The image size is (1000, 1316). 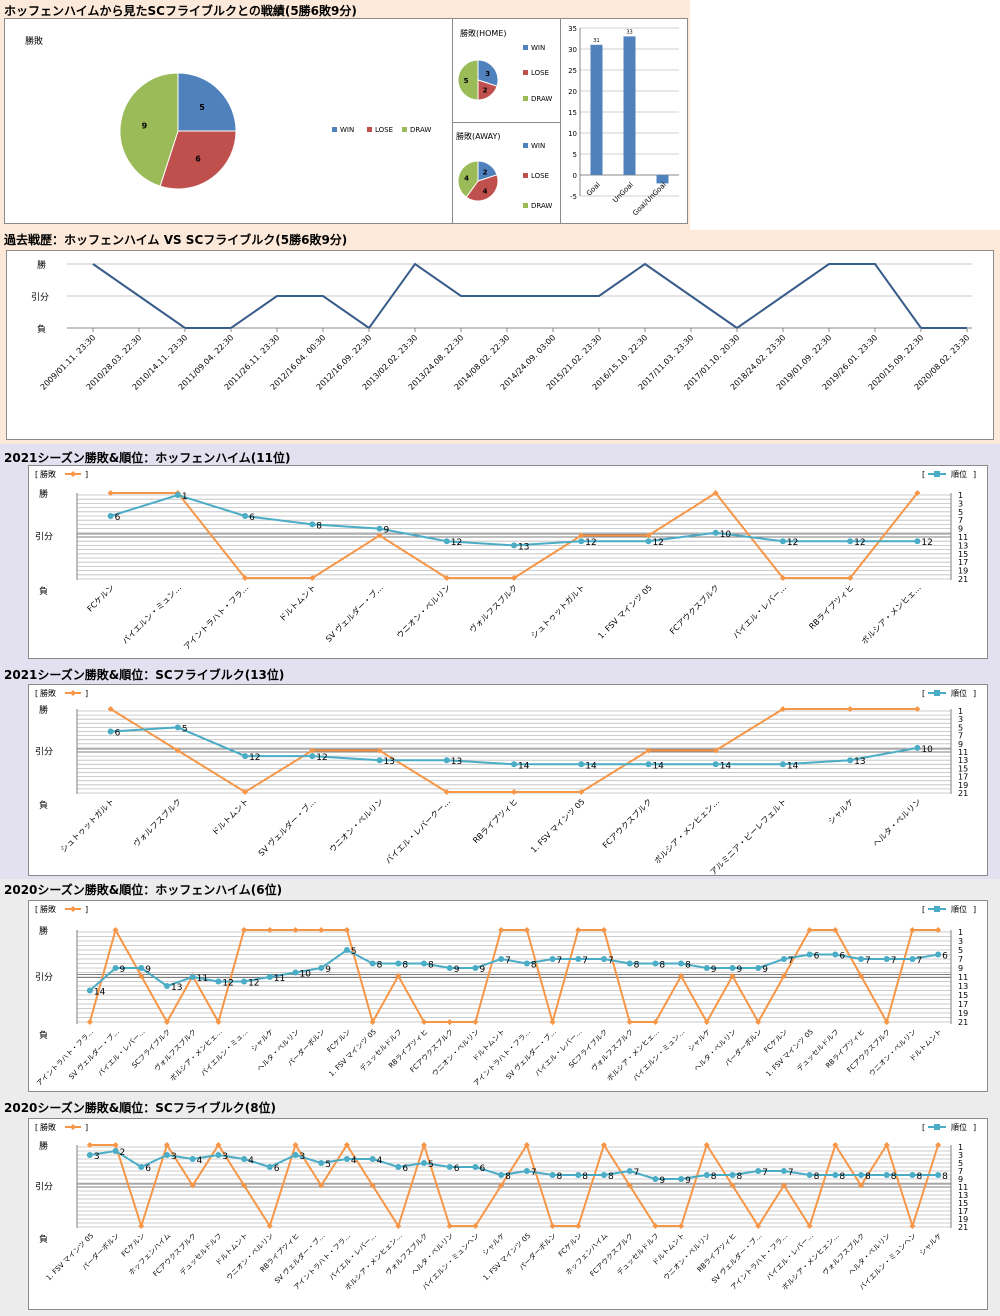 I want to click on pie-away-slice-draw, so click(x=468, y=179).